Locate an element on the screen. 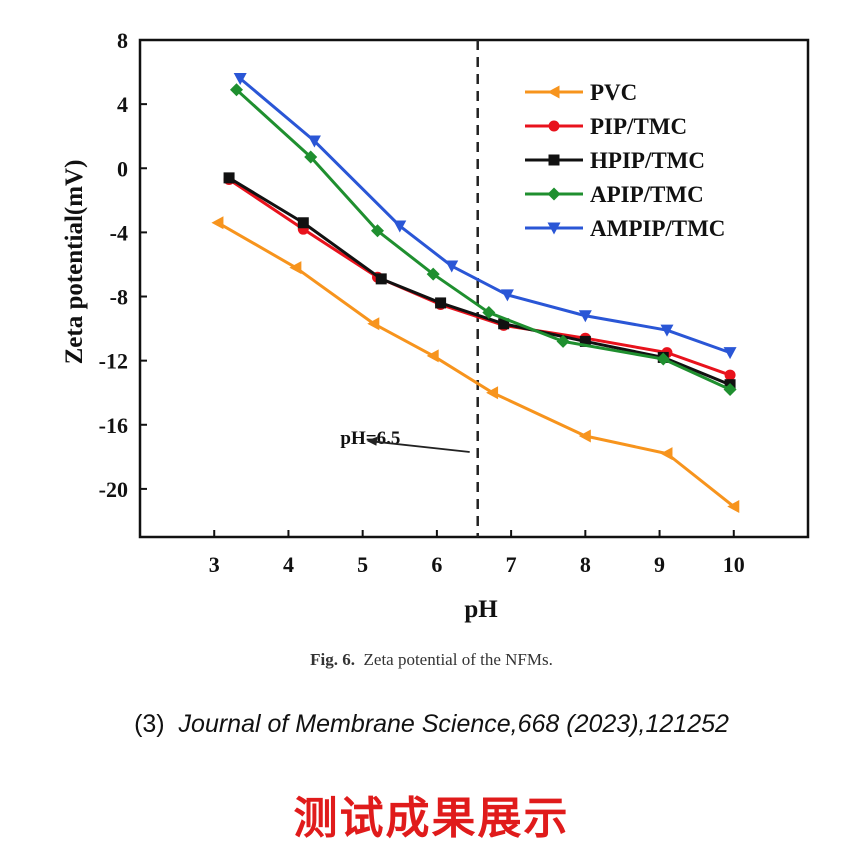  banner-title: 测试成果展示 is located at coordinates (431, 818).